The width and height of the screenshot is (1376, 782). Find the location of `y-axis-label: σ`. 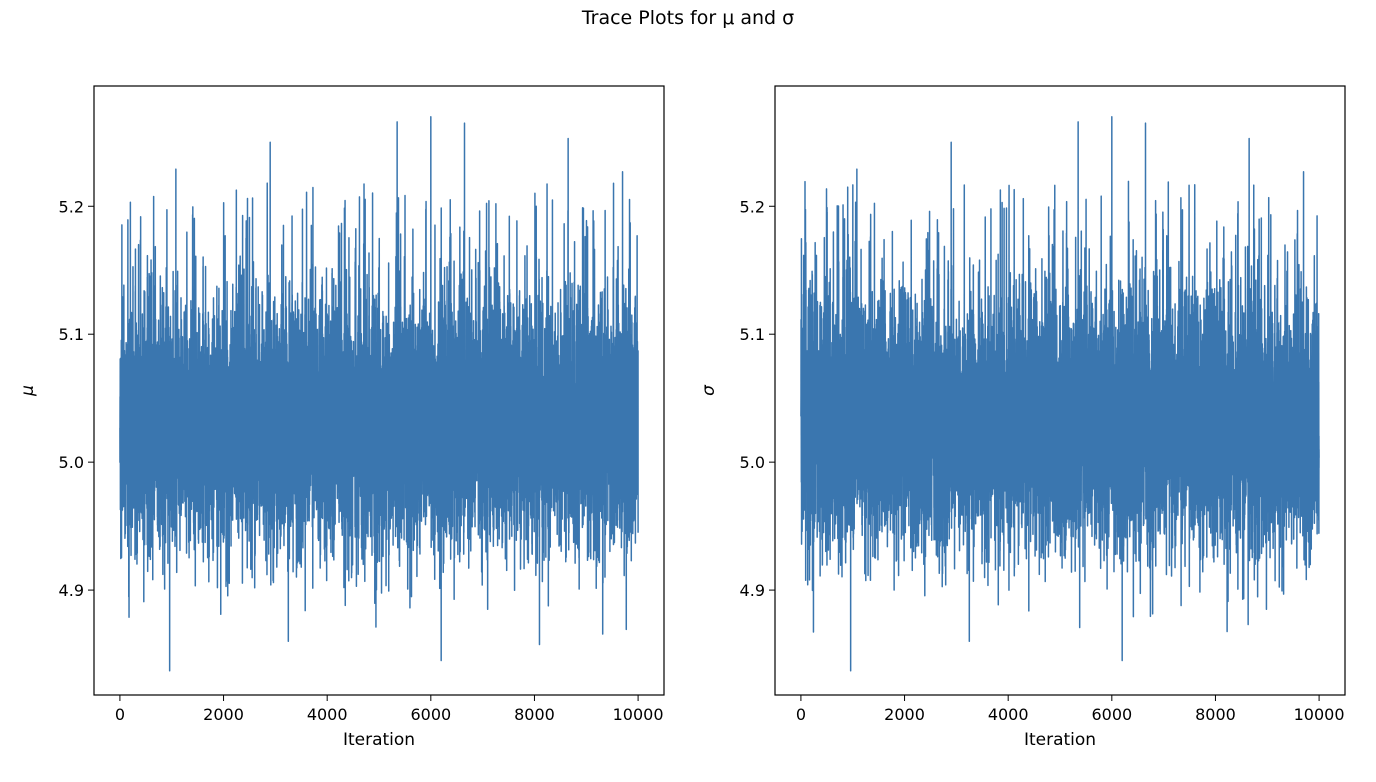

y-axis-label: σ is located at coordinates (709, 390).